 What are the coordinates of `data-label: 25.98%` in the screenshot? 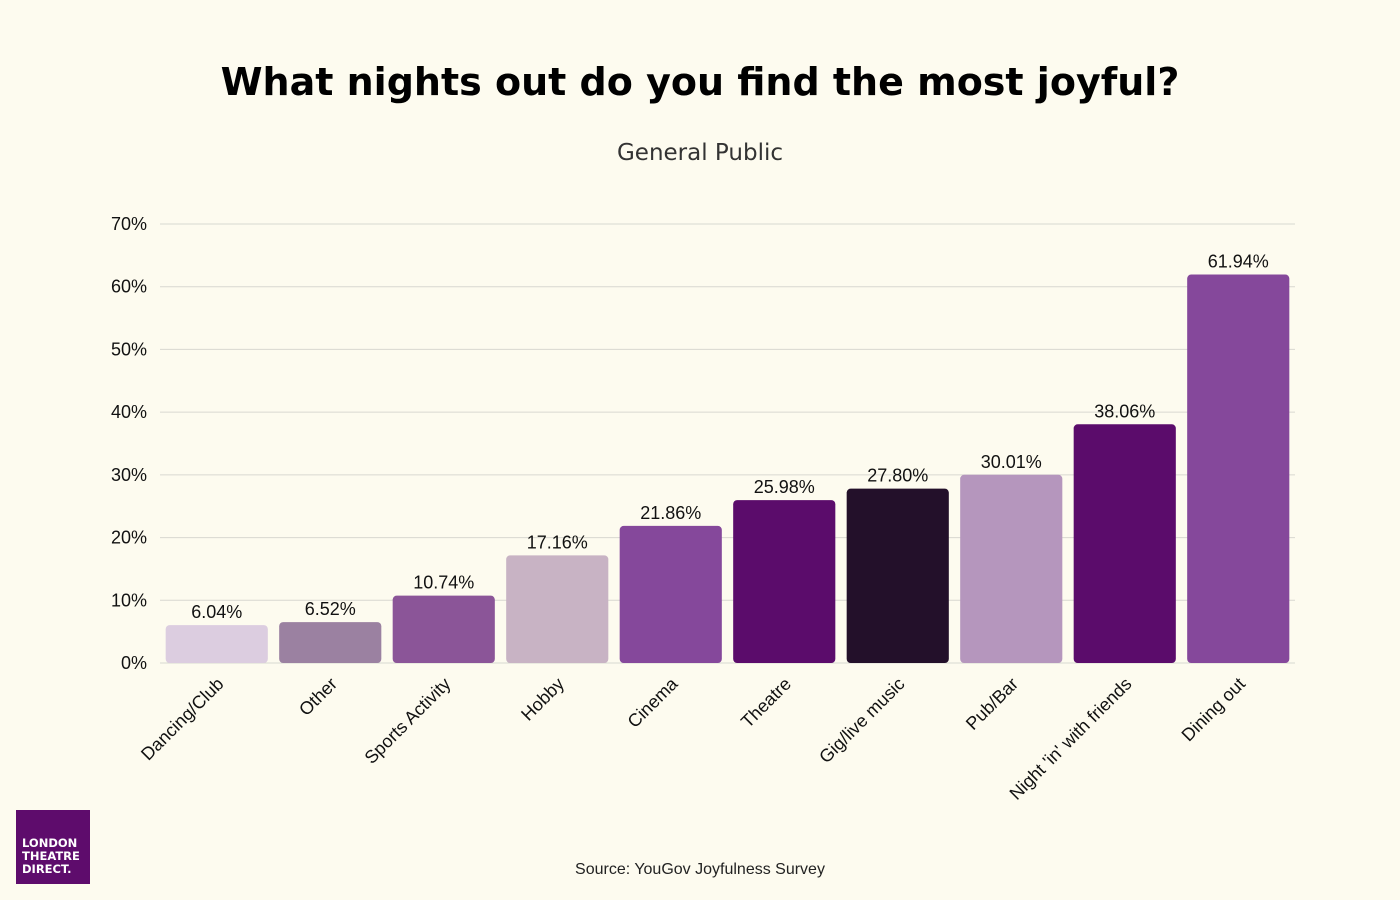 It's located at (784, 487).